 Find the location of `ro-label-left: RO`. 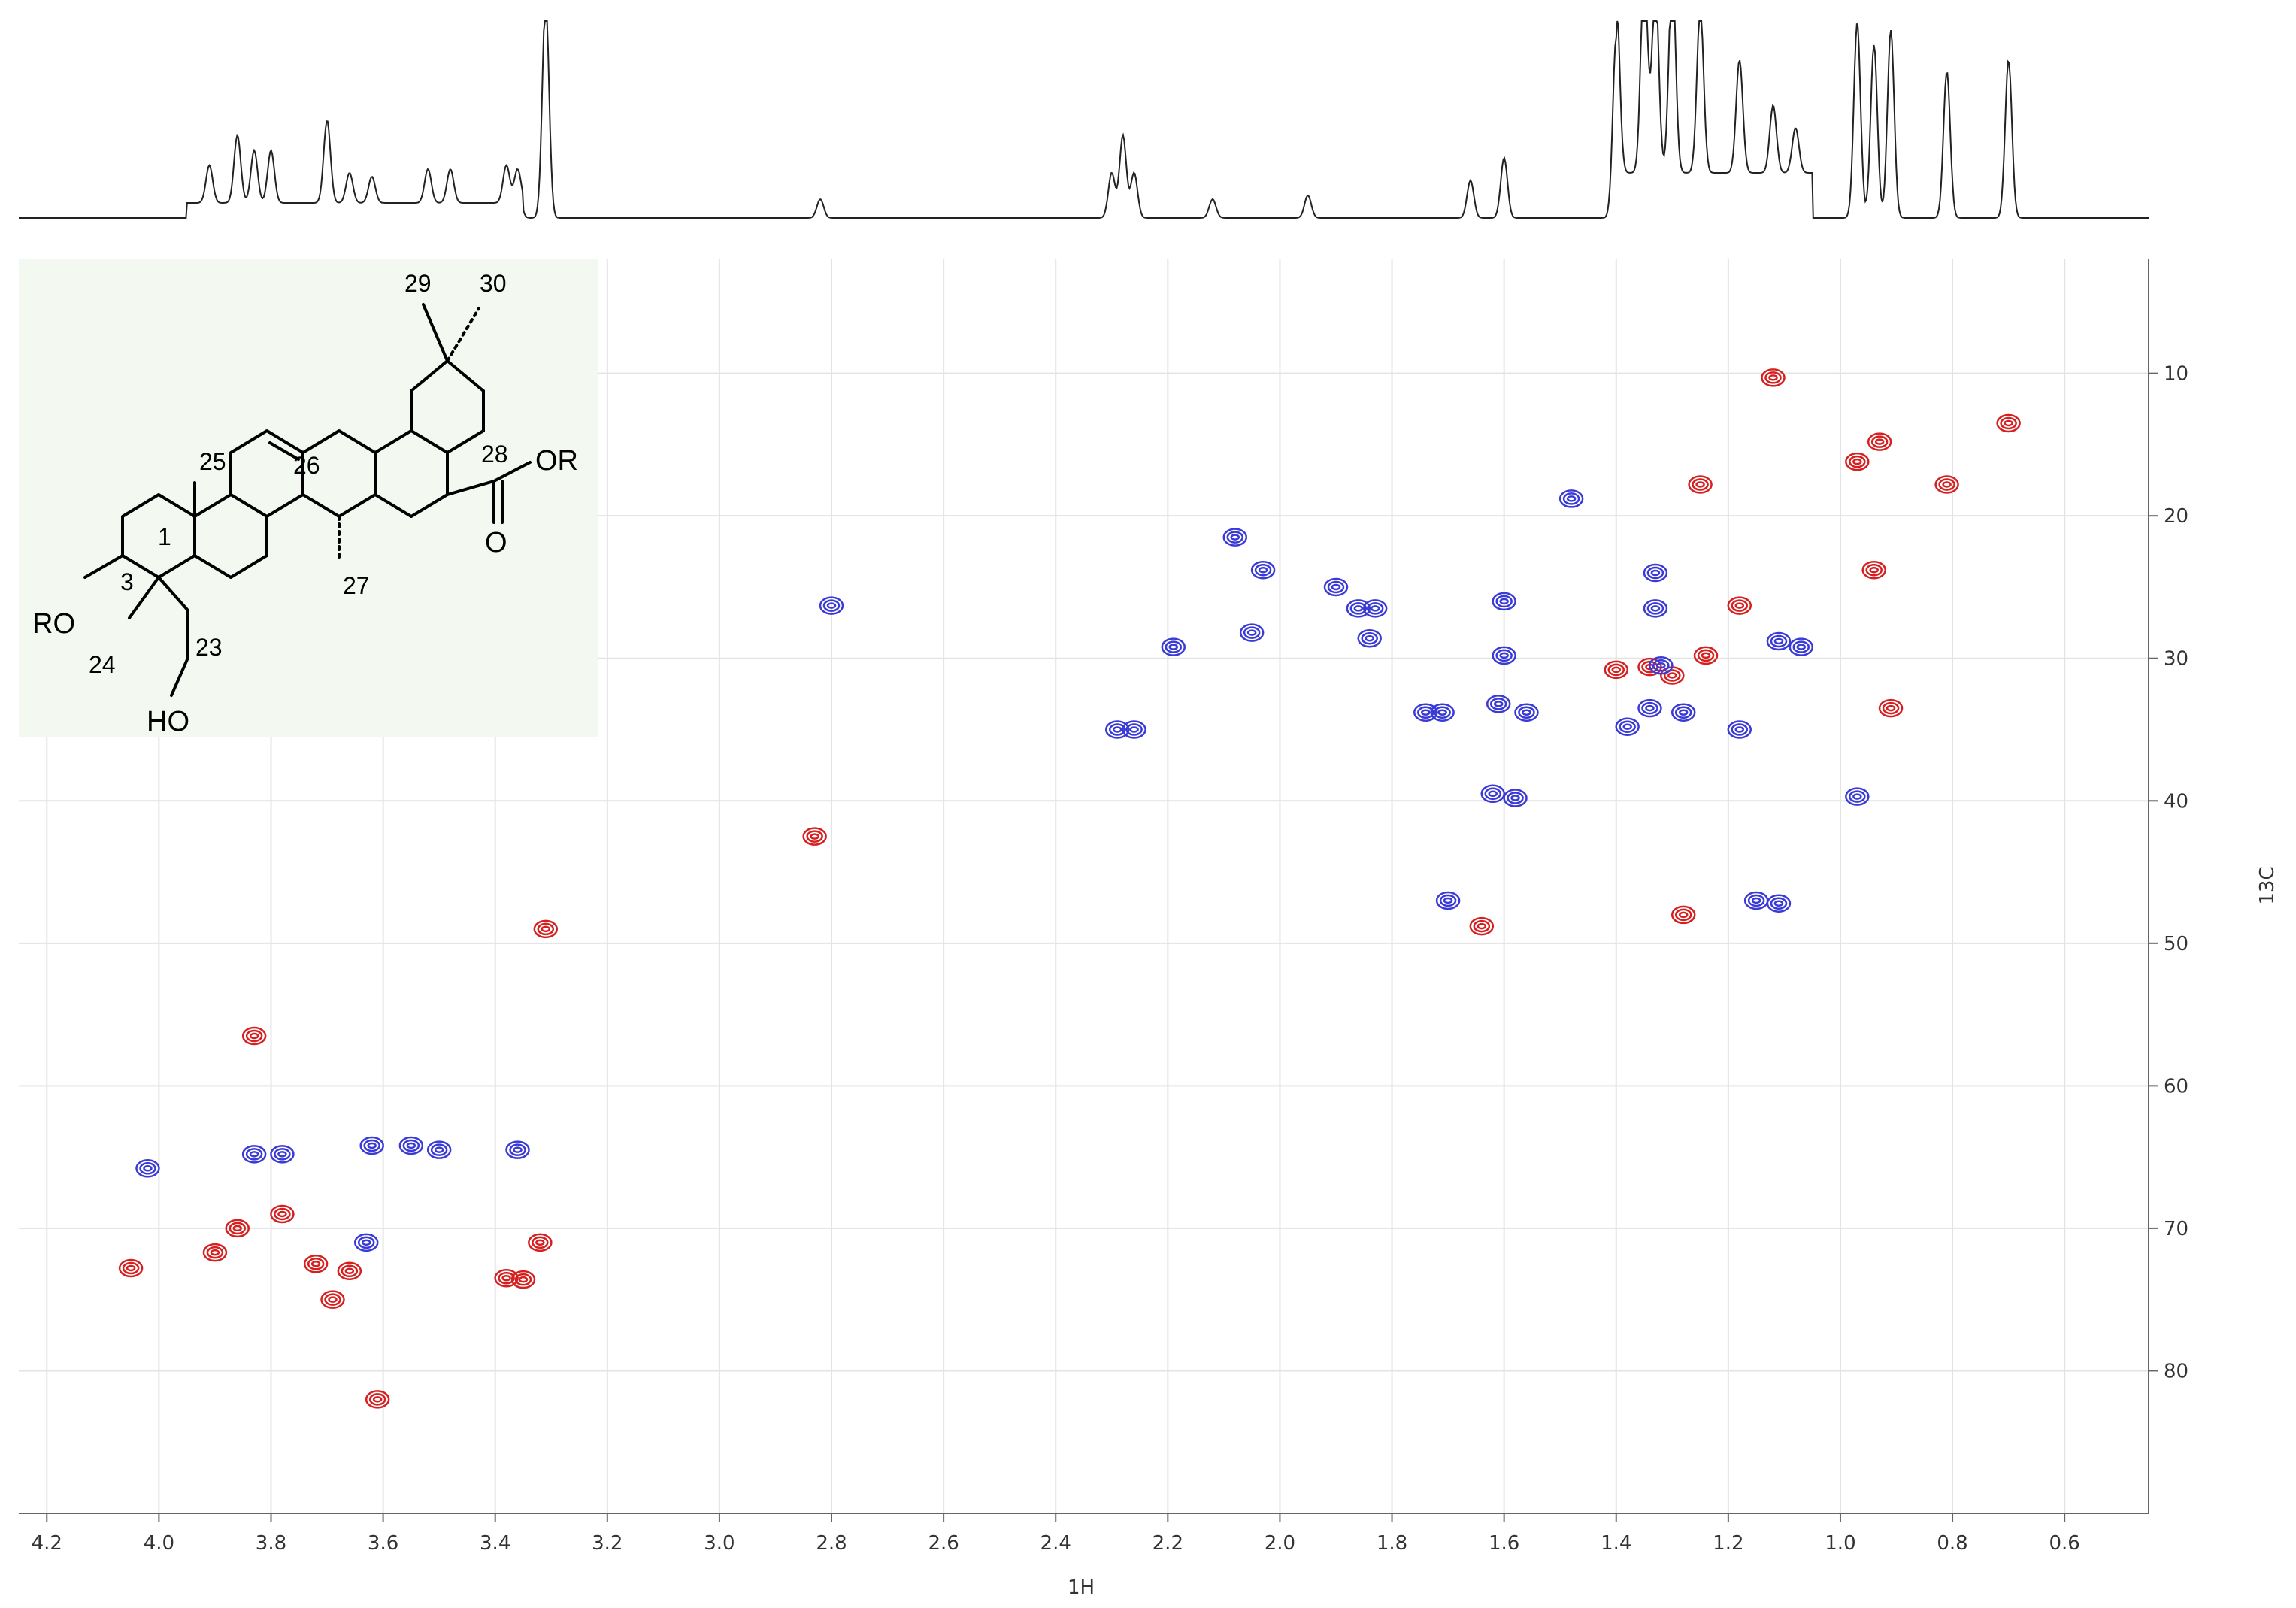

ro-label-left: RO is located at coordinates (53, 624).